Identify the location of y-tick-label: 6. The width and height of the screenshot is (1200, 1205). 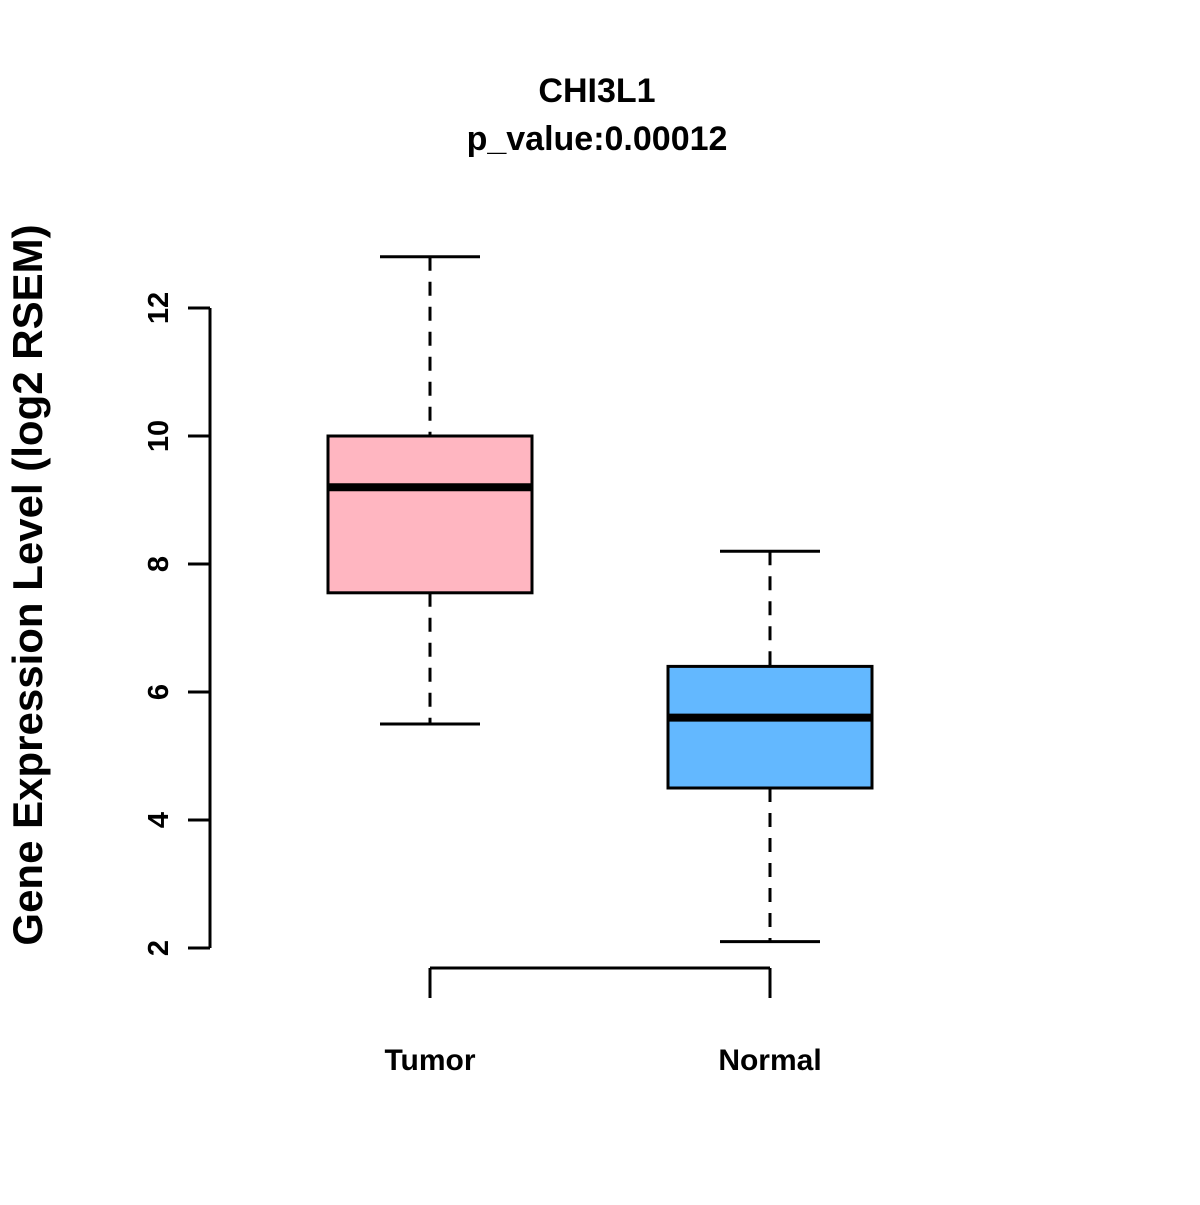
(159, 692).